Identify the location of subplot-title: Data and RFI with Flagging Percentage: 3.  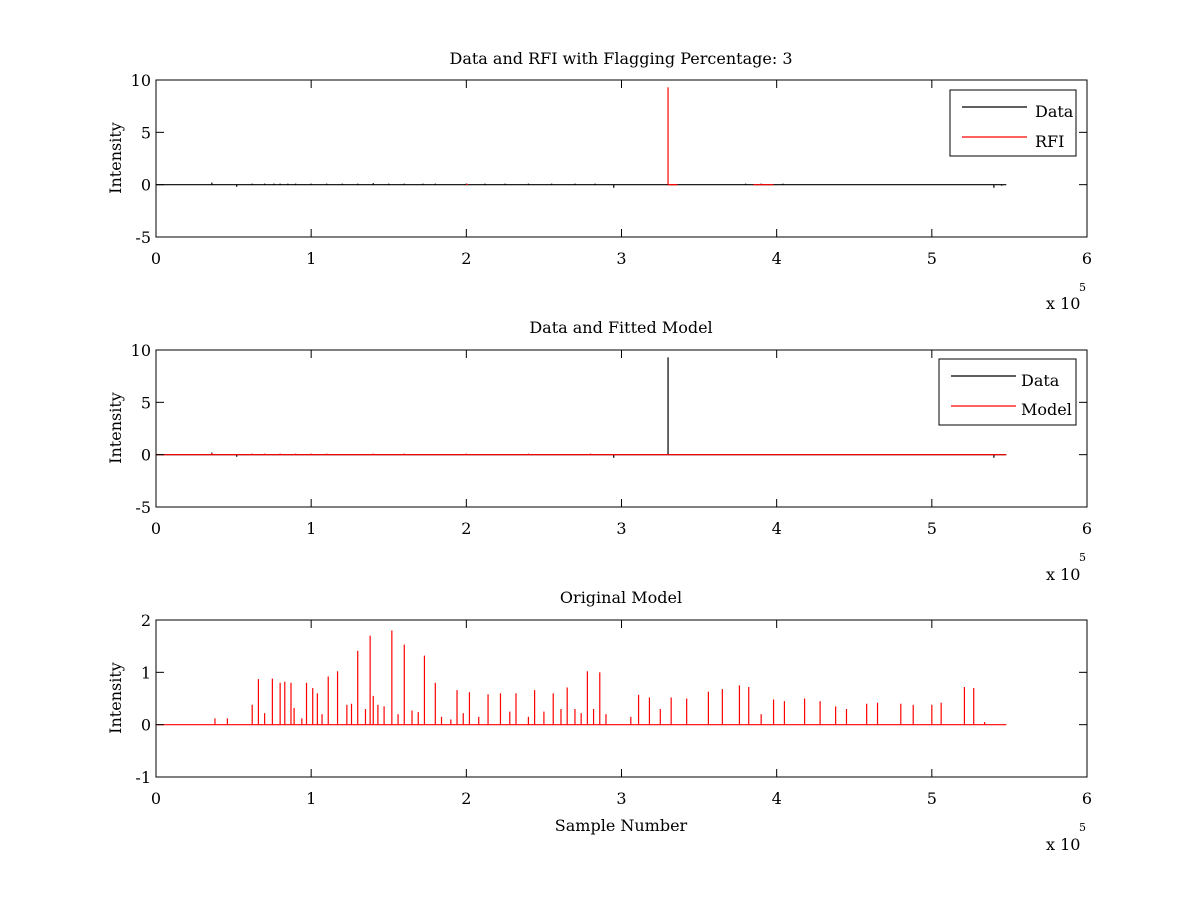
(620, 58).